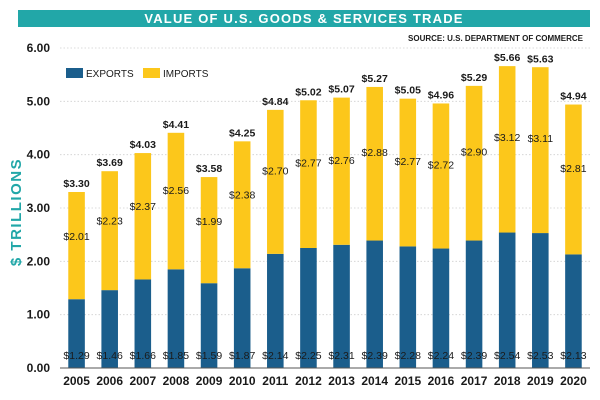 This screenshot has width=600, height=400. I want to click on data-label-exports-2009: $1.59, so click(209, 356).